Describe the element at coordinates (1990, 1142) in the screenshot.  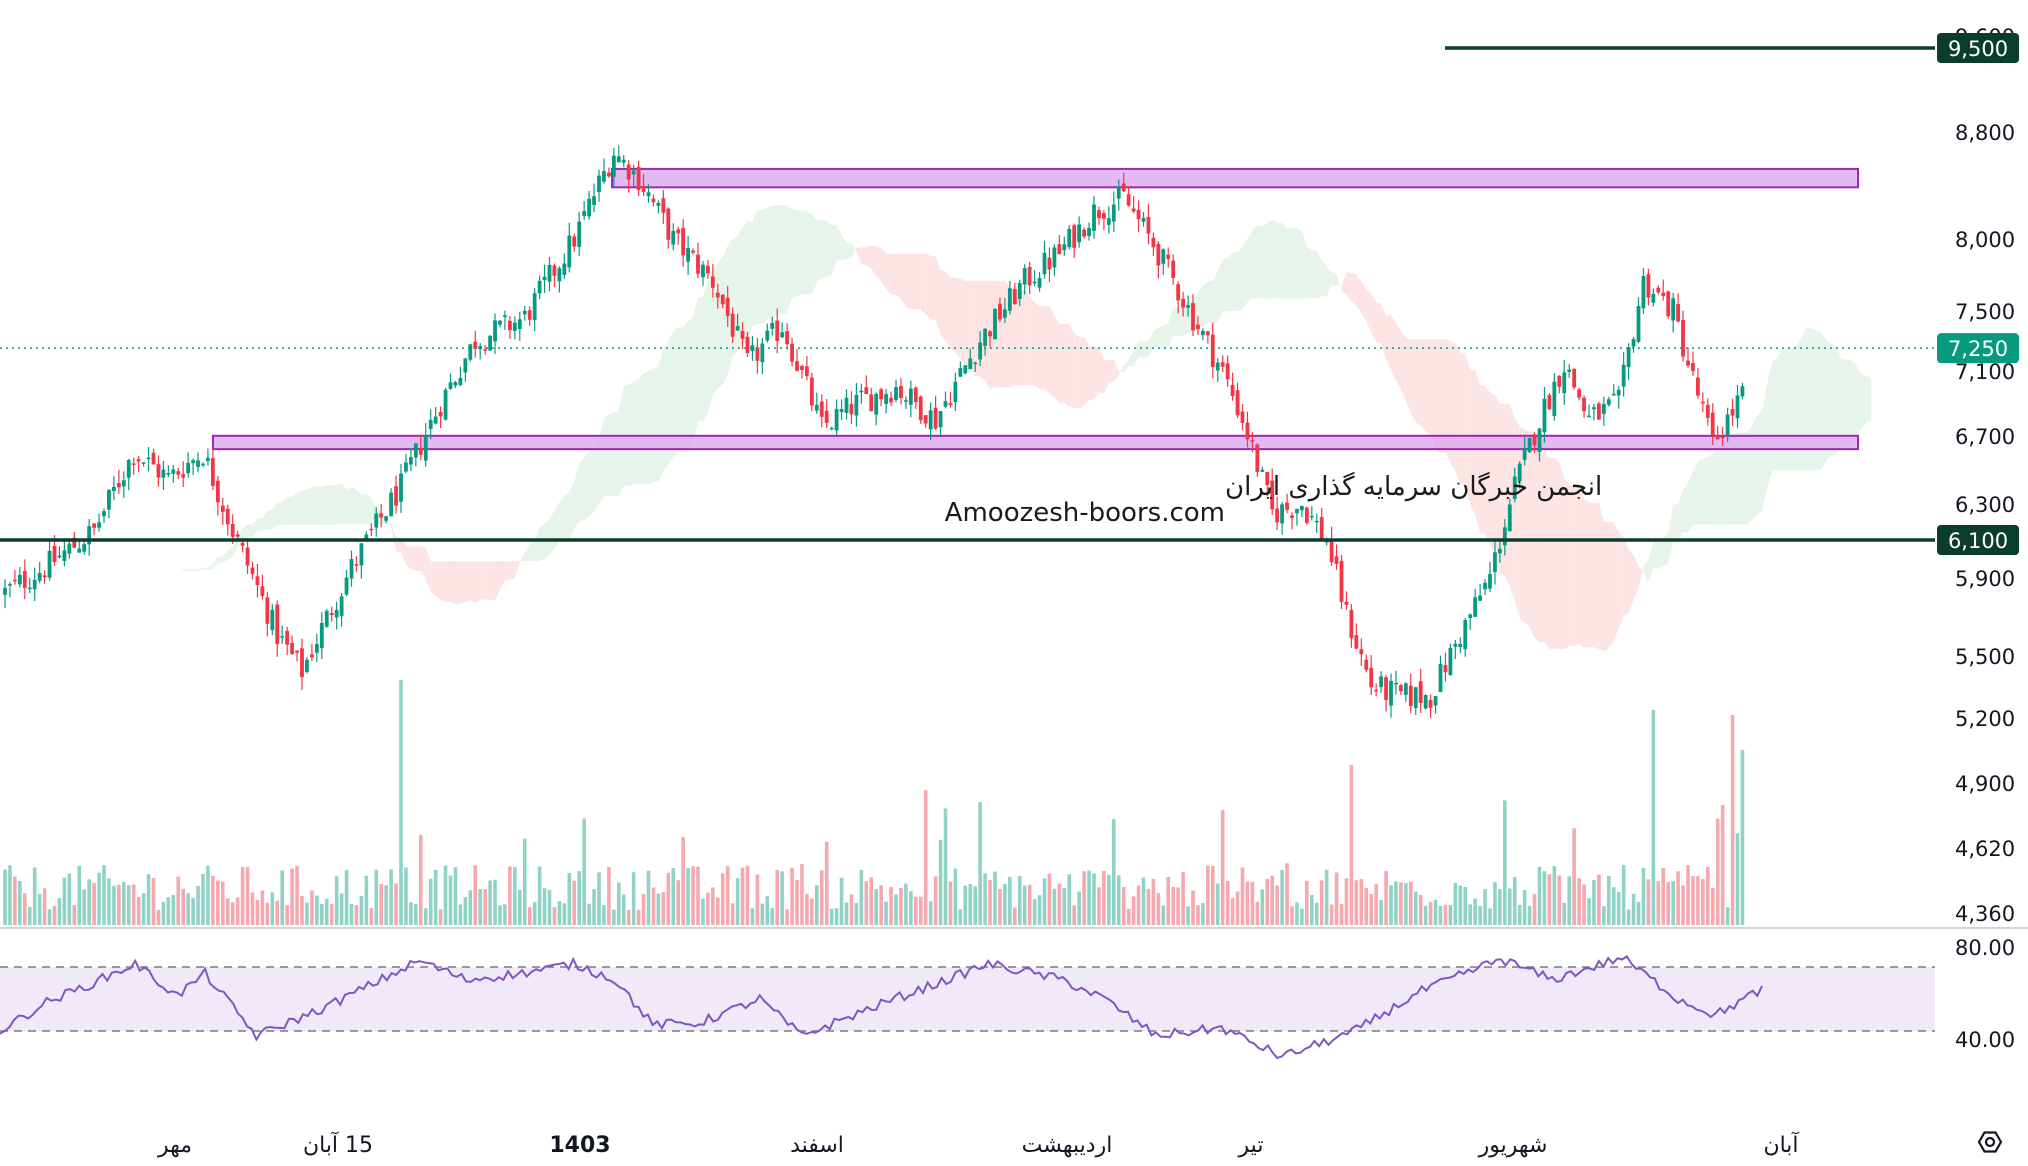
I see `settings-icon` at that location.